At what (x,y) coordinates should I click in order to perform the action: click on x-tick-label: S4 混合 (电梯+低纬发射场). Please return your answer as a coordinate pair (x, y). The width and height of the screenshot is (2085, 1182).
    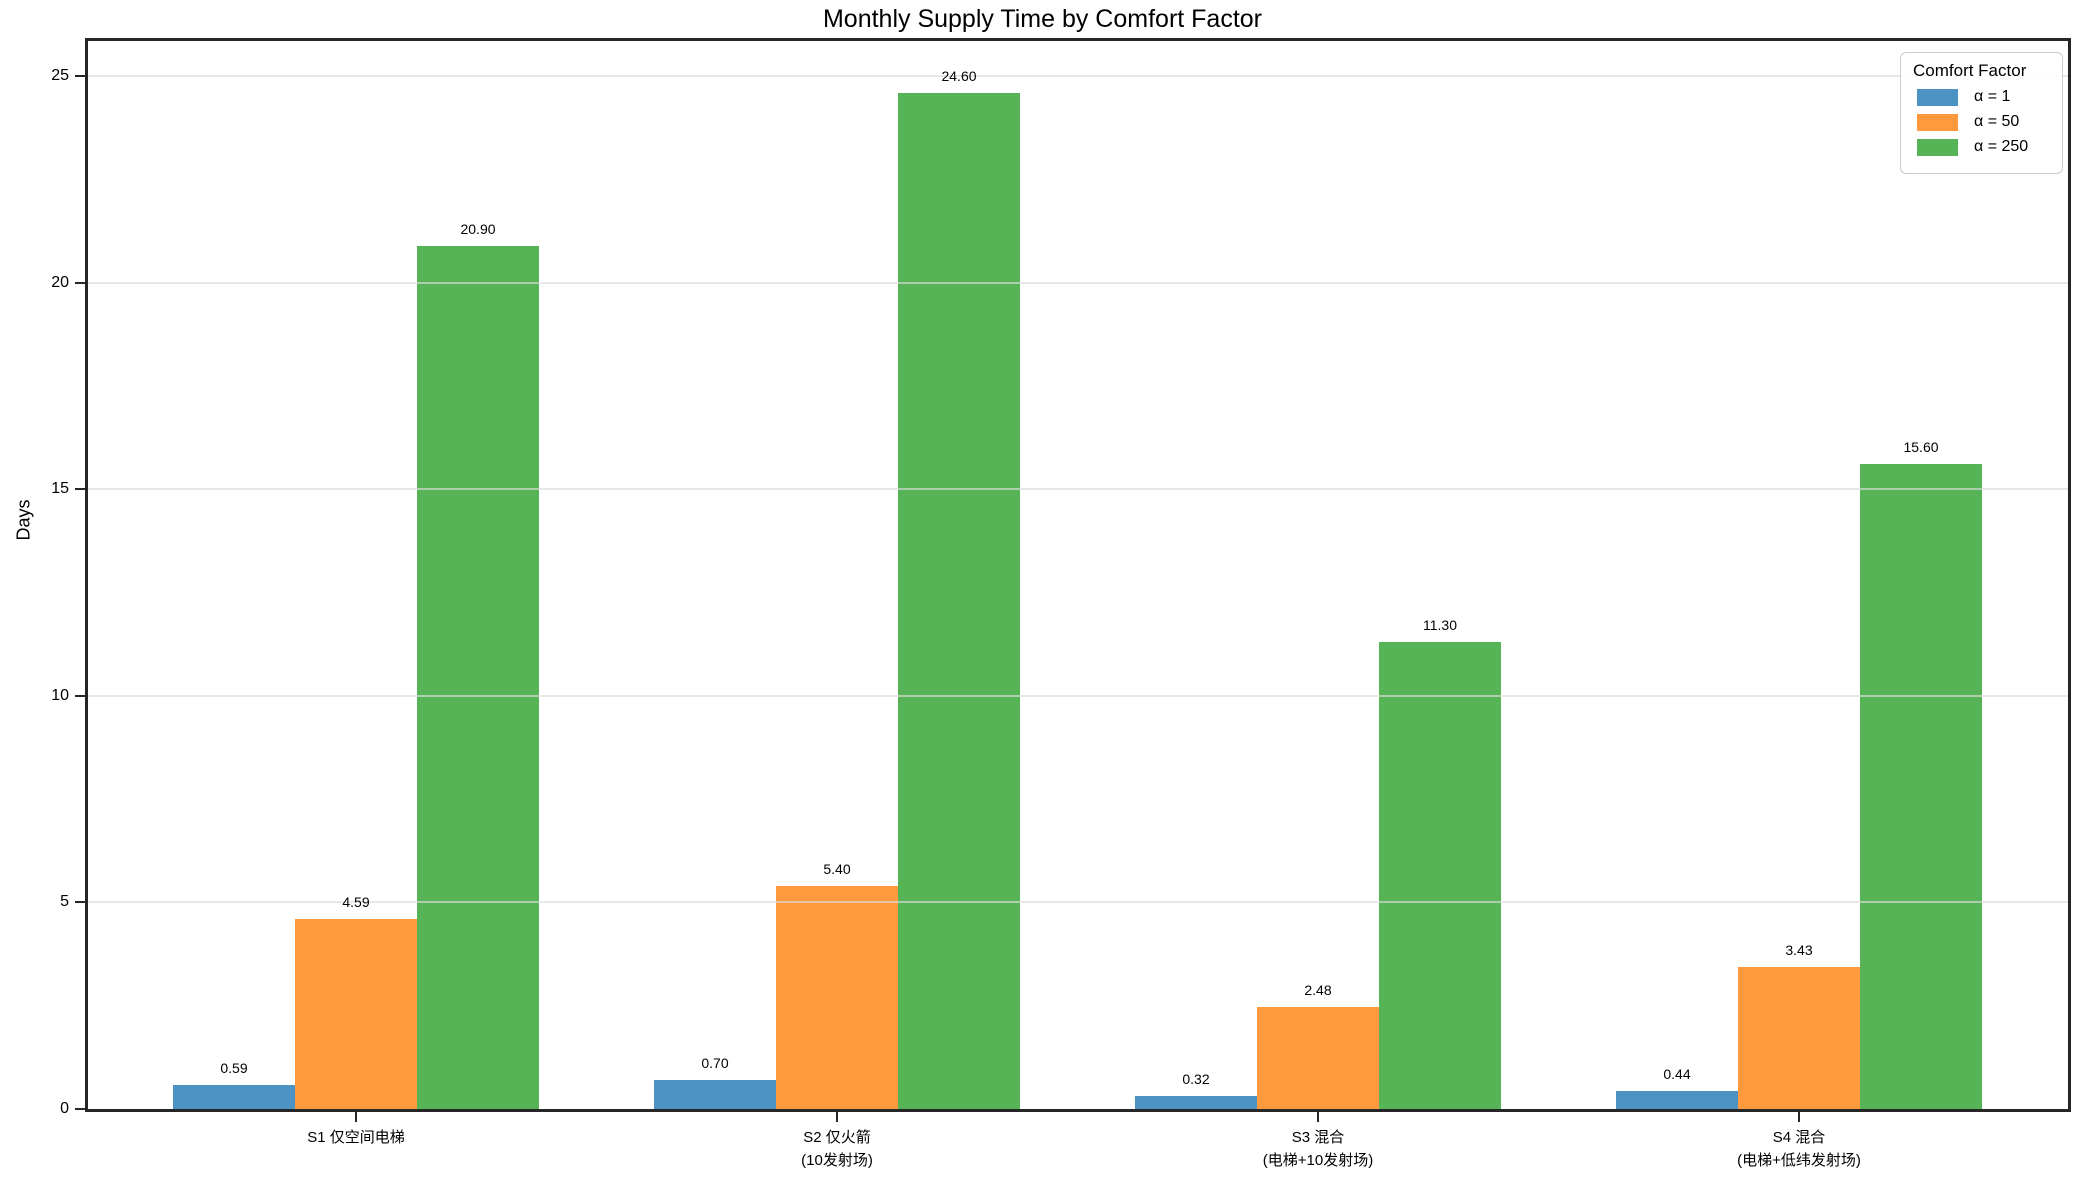
    Looking at the image, I should click on (1799, 1149).